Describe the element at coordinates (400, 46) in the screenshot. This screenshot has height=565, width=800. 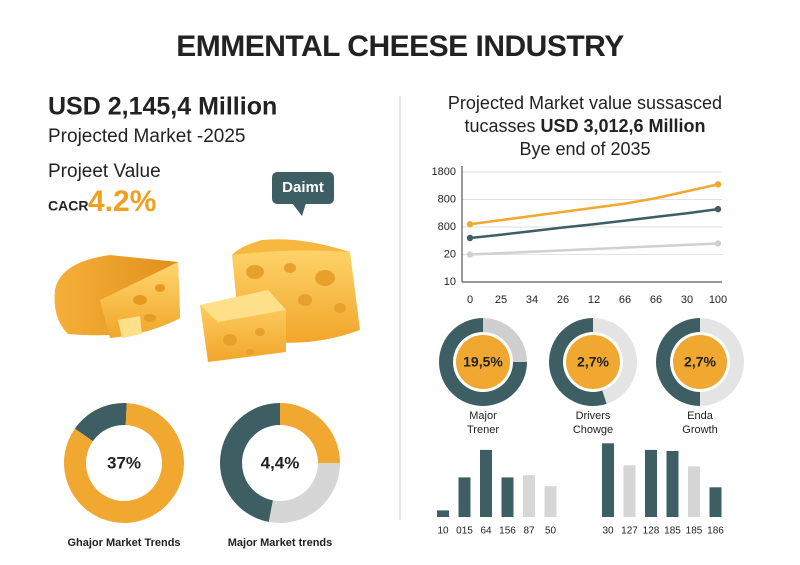
I see `title: EMMENTAL CHEESE INDUSTRY` at that location.